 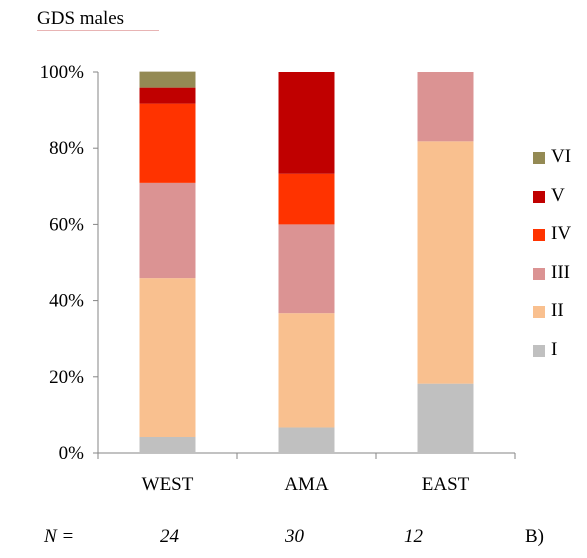 I want to click on x-tick-label: WEST, so click(x=168, y=484).